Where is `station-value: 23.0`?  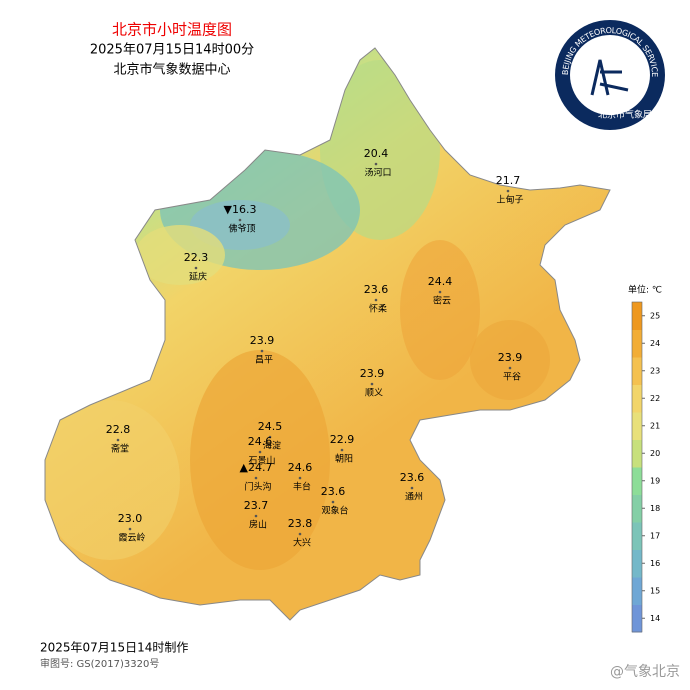 station-value: 23.0 is located at coordinates (130, 518).